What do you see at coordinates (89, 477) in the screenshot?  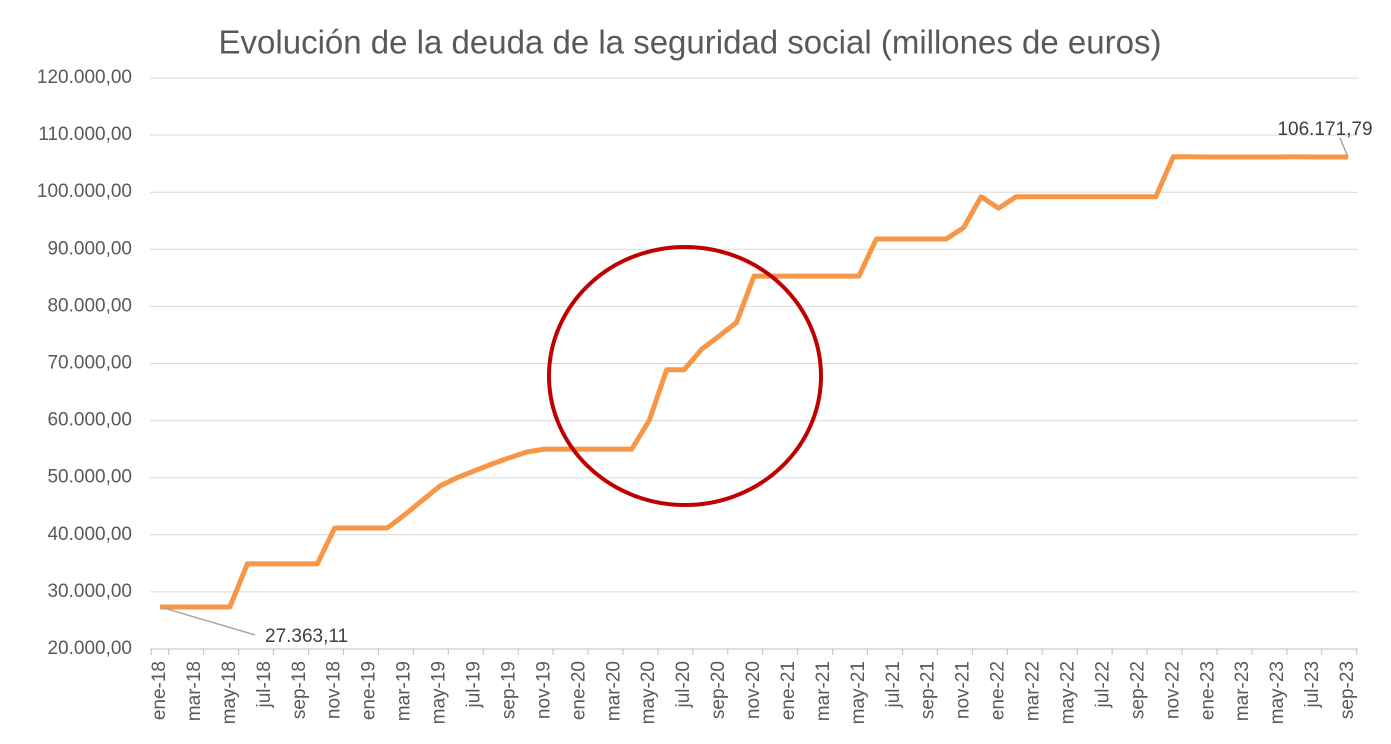 I see `y-tick-label: 50.000,00` at bounding box center [89, 477].